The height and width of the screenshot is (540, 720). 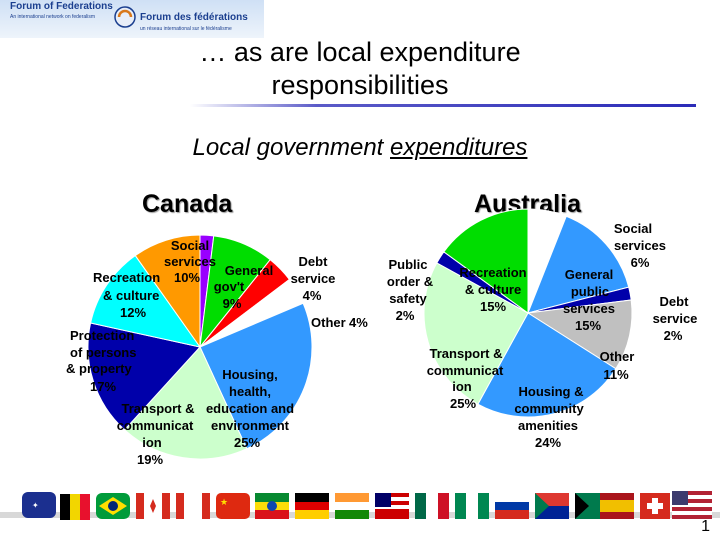 What do you see at coordinates (233, 506) in the screenshot?
I see `flag-china-icon: ★` at bounding box center [233, 506].